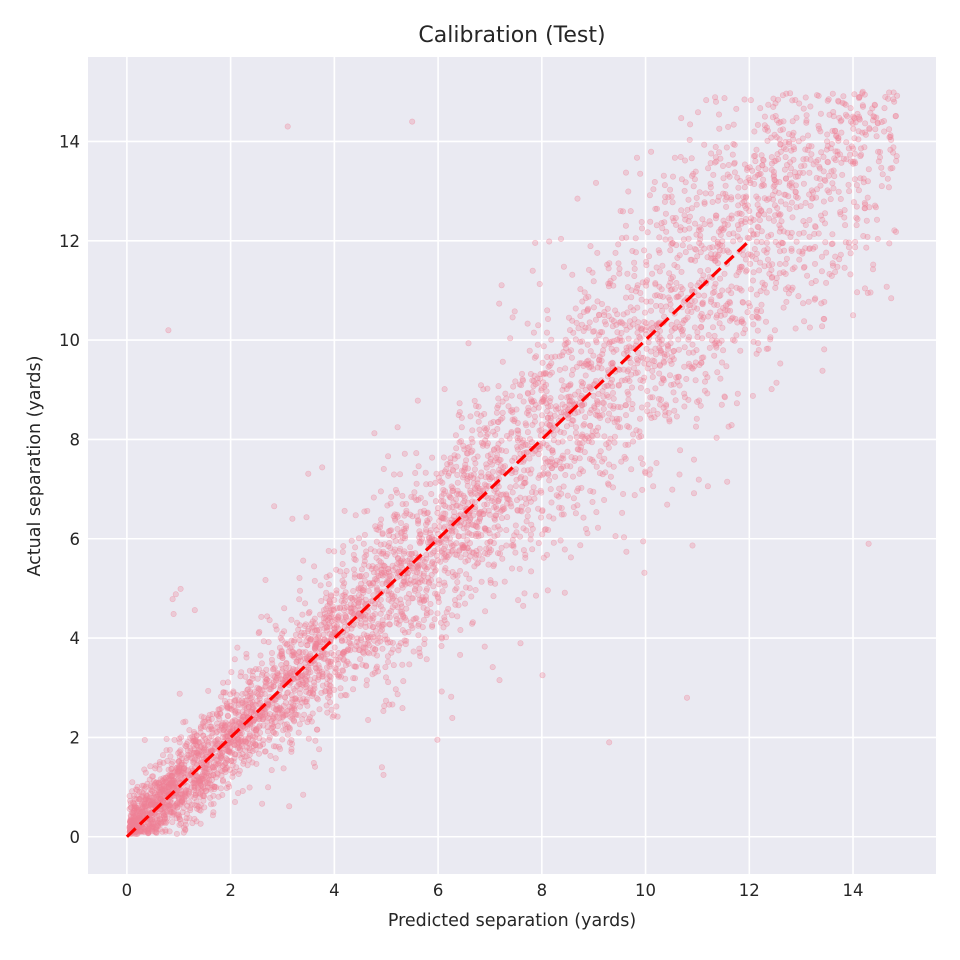 The height and width of the screenshot is (960, 960). Describe the element at coordinates (385, 667) in the screenshot. I see `scatter-point-1949` at that location.